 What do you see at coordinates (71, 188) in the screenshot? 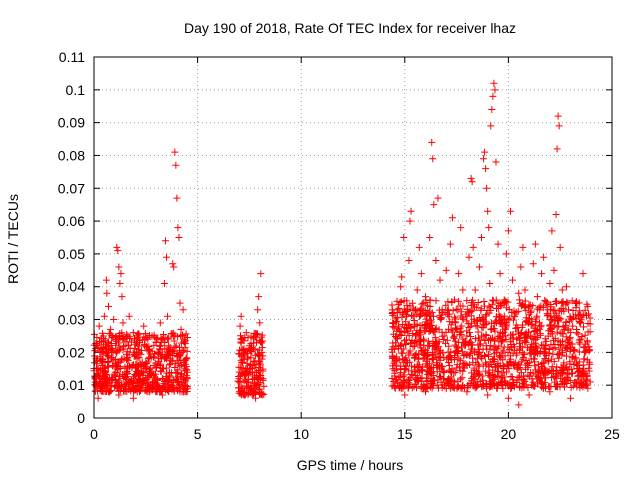
I see `y-tick-label: 0.07` at bounding box center [71, 188].